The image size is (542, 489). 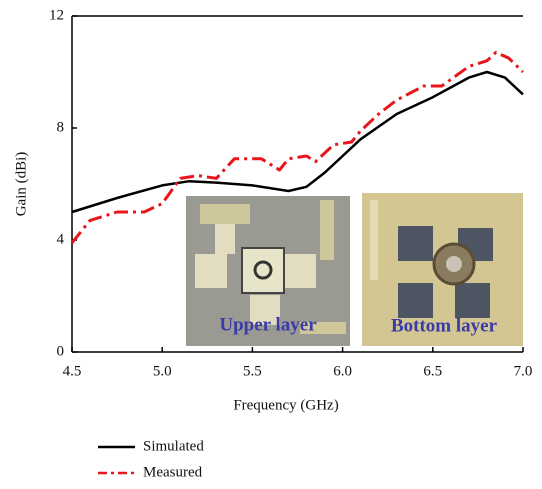 What do you see at coordinates (432, 371) in the screenshot?
I see `x-tick-label: 6.5` at bounding box center [432, 371].